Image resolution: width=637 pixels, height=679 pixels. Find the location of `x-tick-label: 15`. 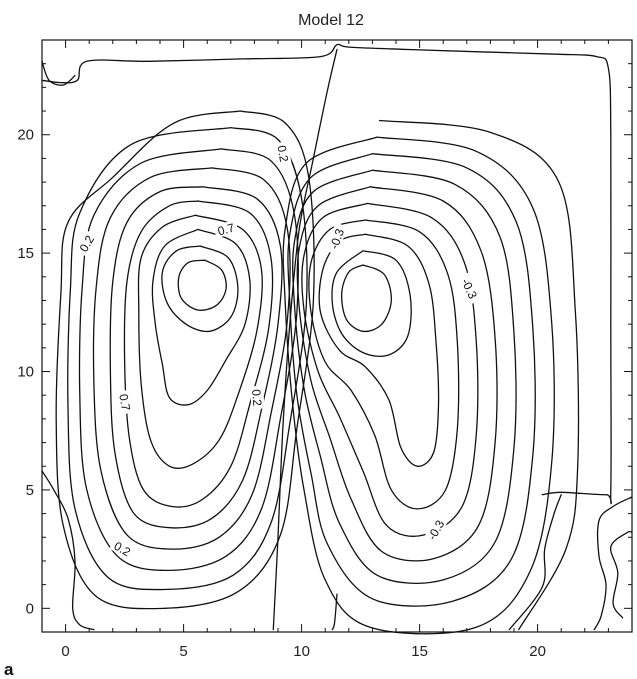

x-tick-label: 15 is located at coordinates (419, 651).